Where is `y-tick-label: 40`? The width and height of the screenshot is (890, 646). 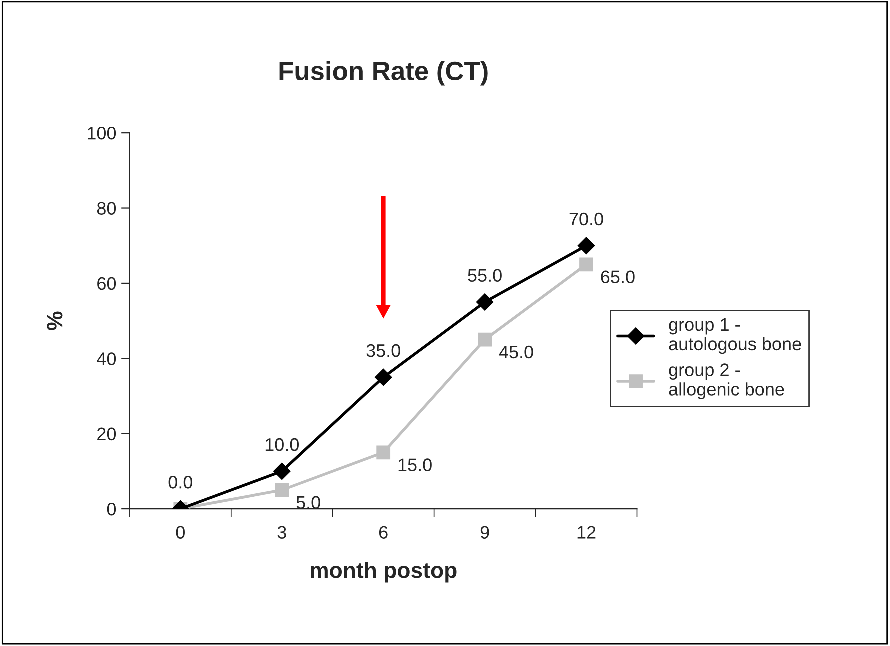
y-tick-label: 40 is located at coordinates (106, 359).